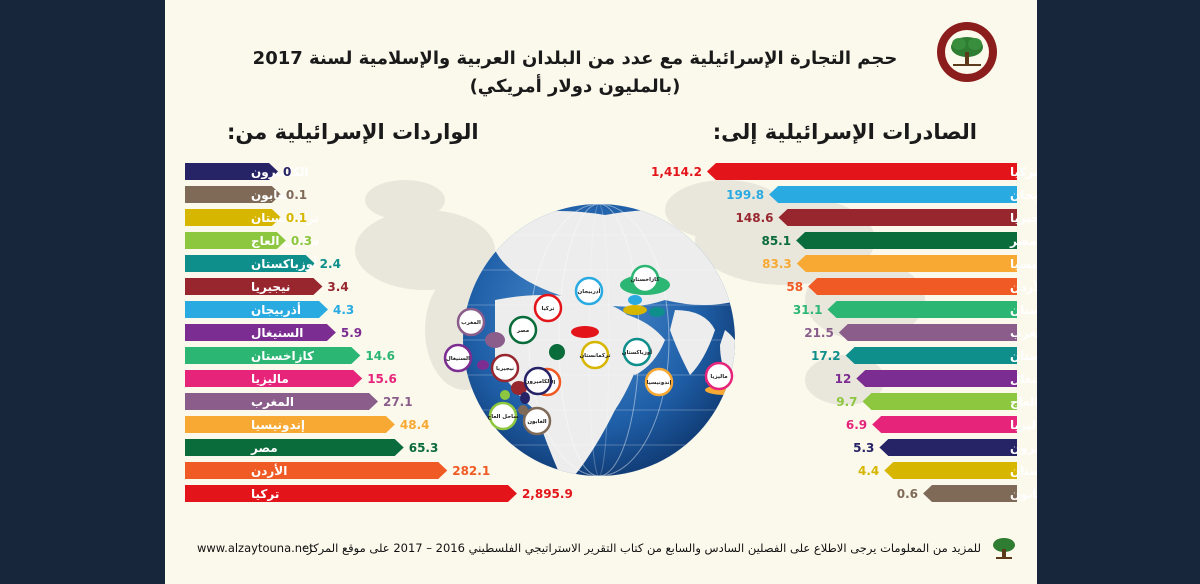 The height and width of the screenshot is (584, 1200). I want to click on import-value-label: 48.4, so click(415, 425).